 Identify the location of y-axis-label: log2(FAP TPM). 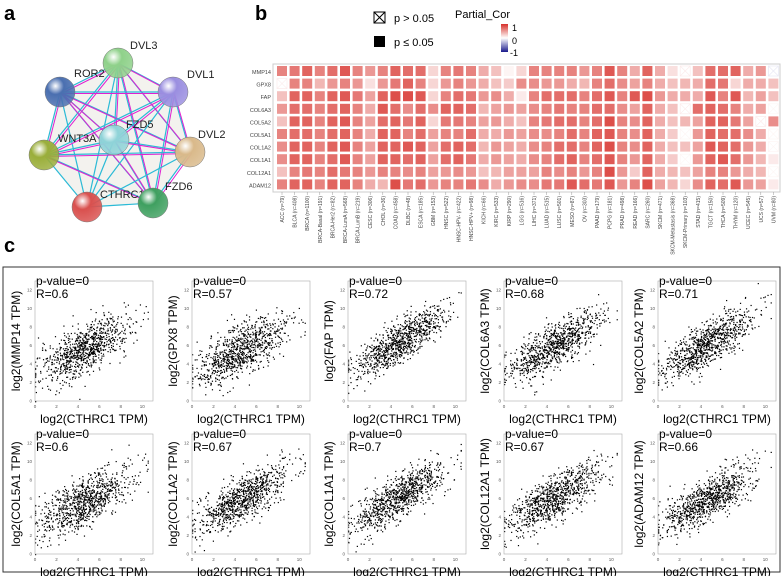
(329, 341).